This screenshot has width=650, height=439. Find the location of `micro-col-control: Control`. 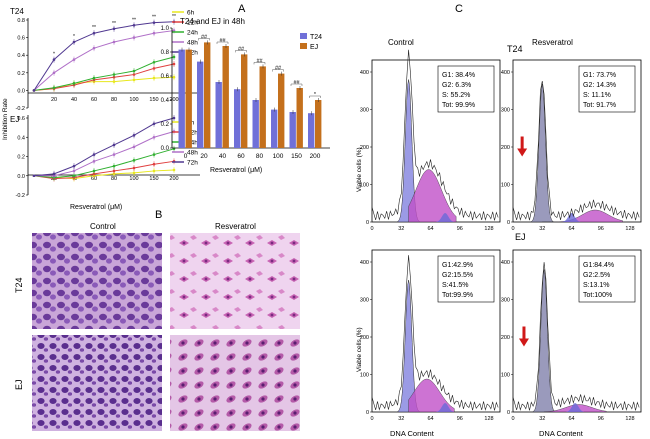

micro-col-control: Control is located at coordinates (103, 226).